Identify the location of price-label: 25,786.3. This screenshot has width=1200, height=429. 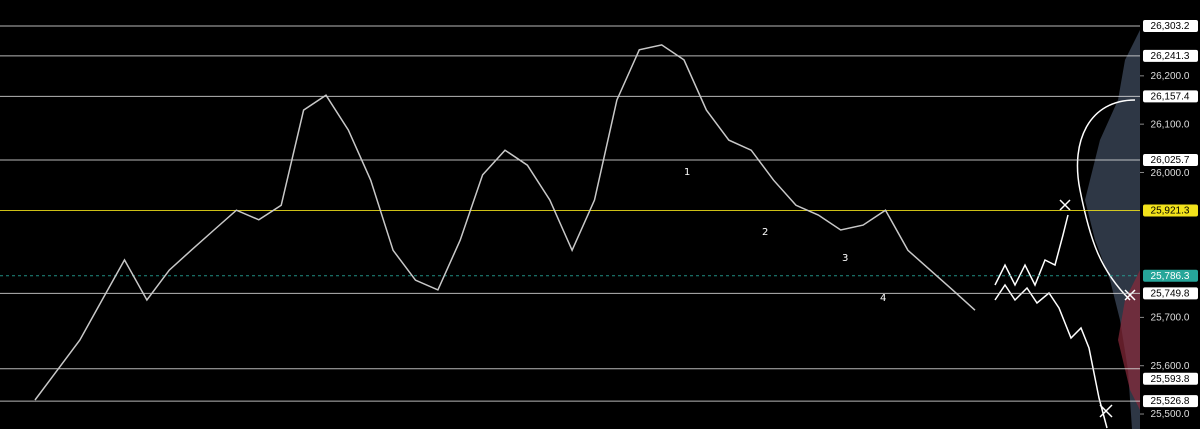
(1170, 276).